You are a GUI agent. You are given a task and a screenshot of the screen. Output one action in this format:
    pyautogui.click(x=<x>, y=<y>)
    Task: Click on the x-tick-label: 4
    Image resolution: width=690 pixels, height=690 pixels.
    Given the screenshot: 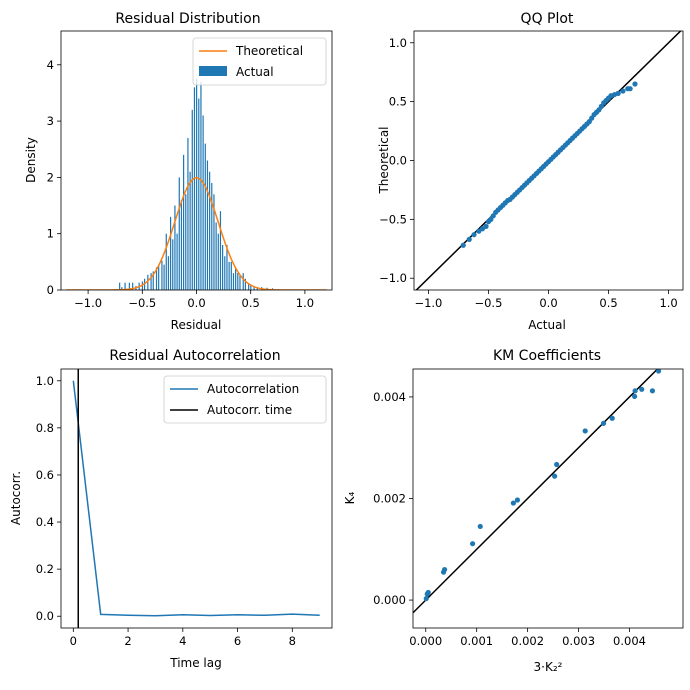 What is the action you would take?
    pyautogui.click(x=182, y=641)
    